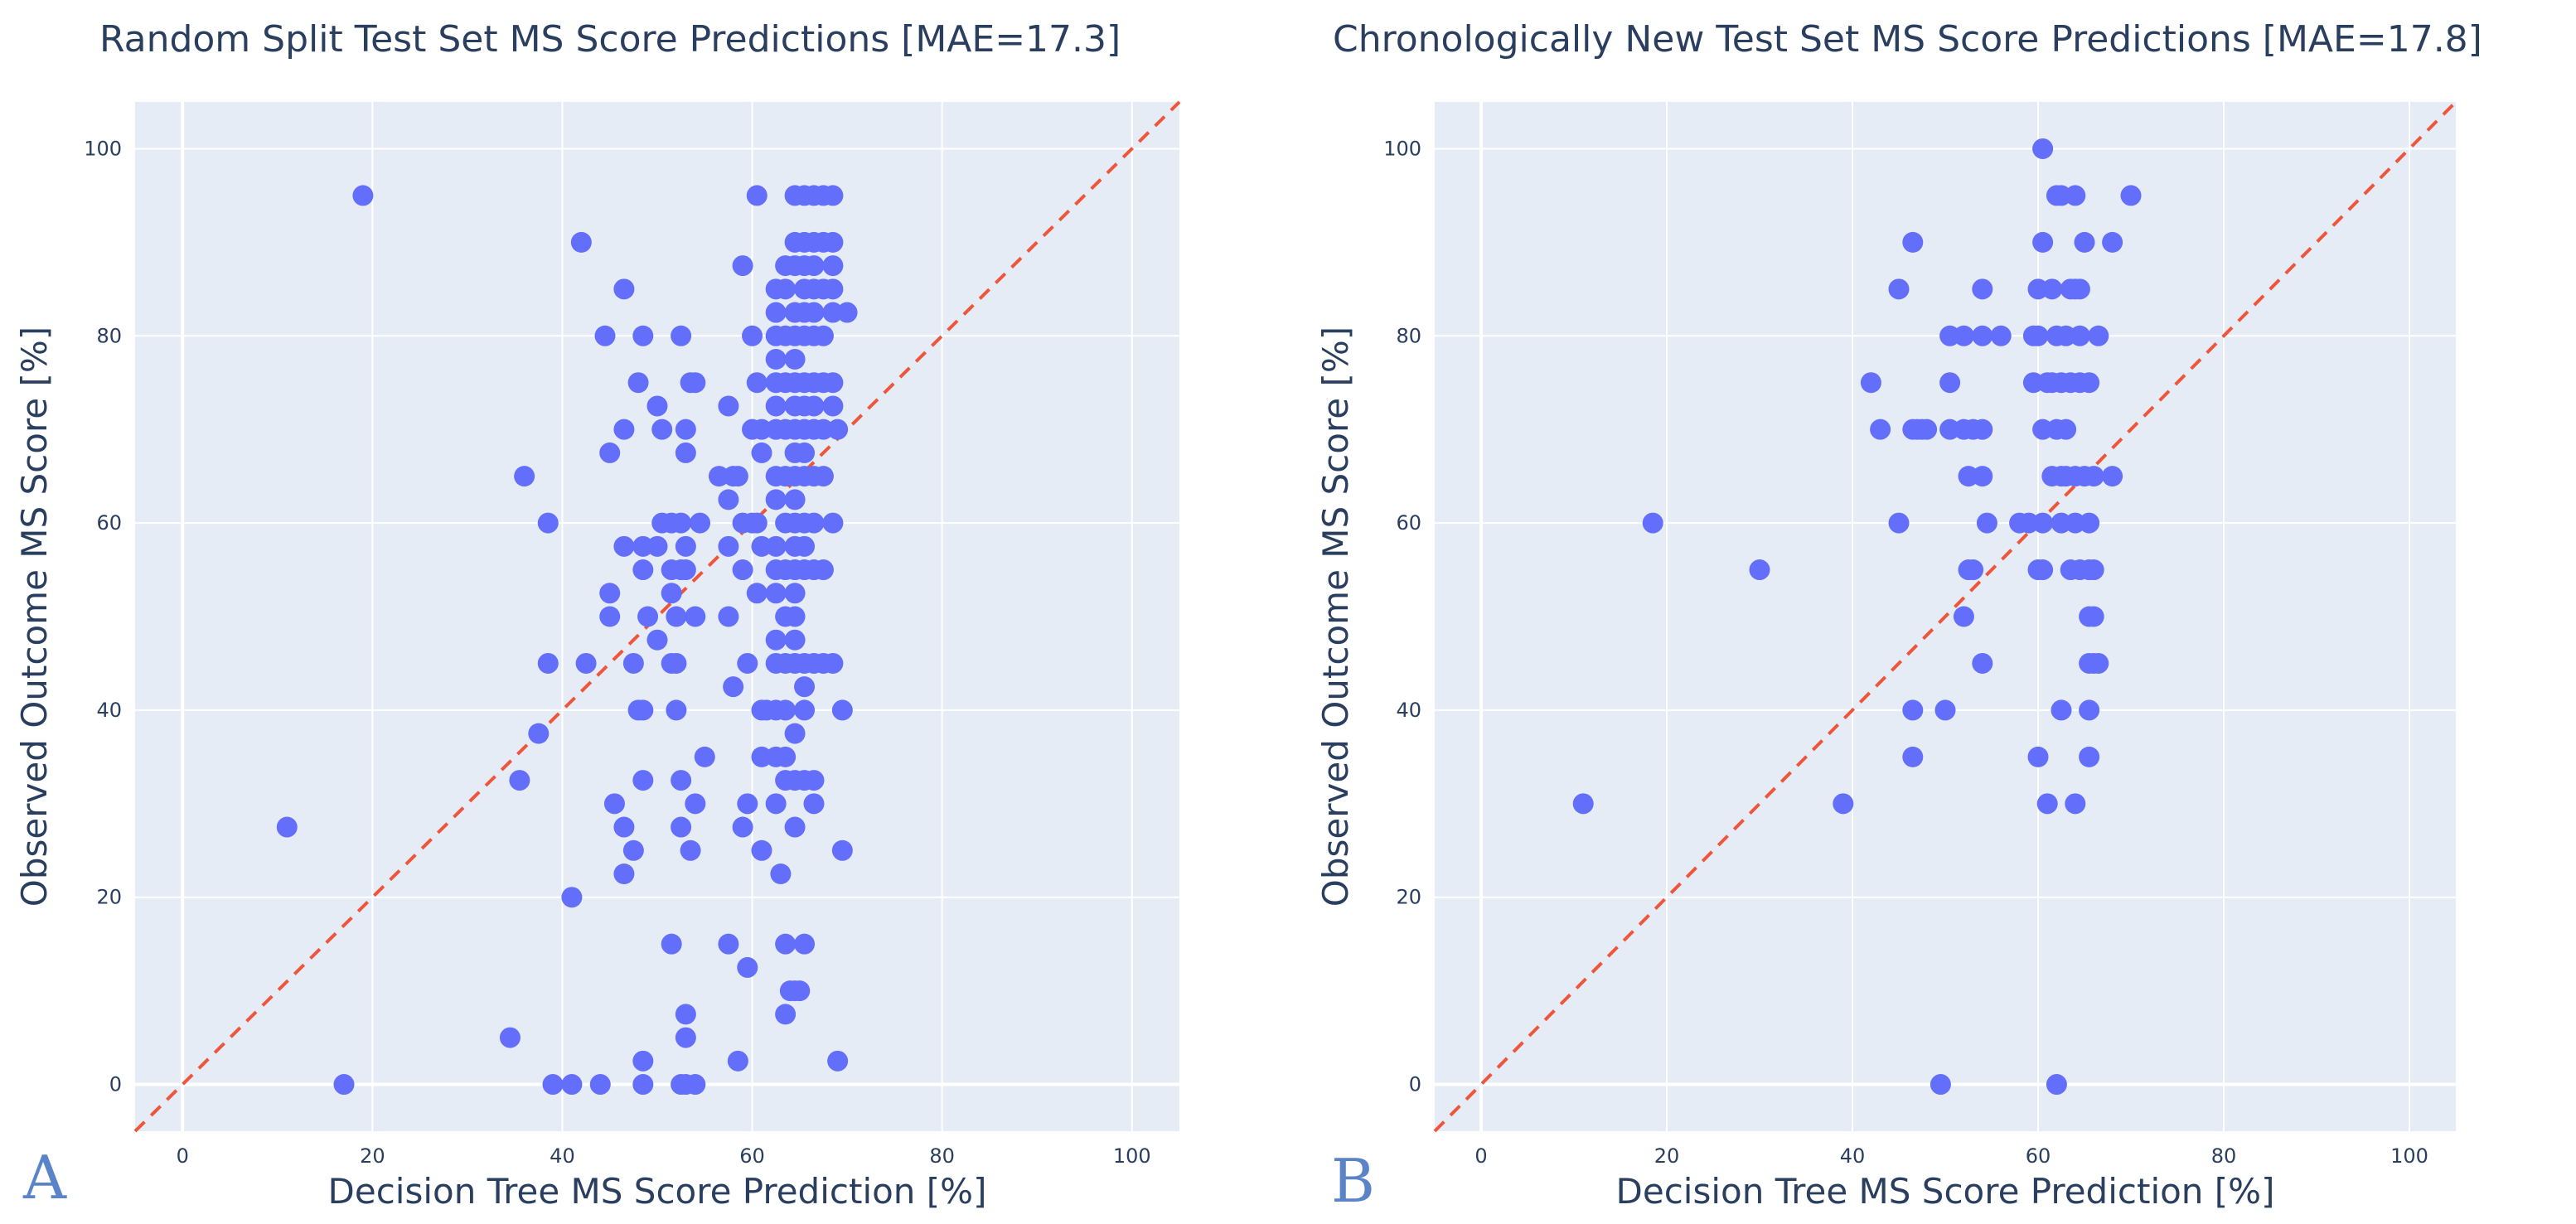  What do you see at coordinates (1132, 1156) in the screenshot?
I see `x-tick-label-a: 100` at bounding box center [1132, 1156].